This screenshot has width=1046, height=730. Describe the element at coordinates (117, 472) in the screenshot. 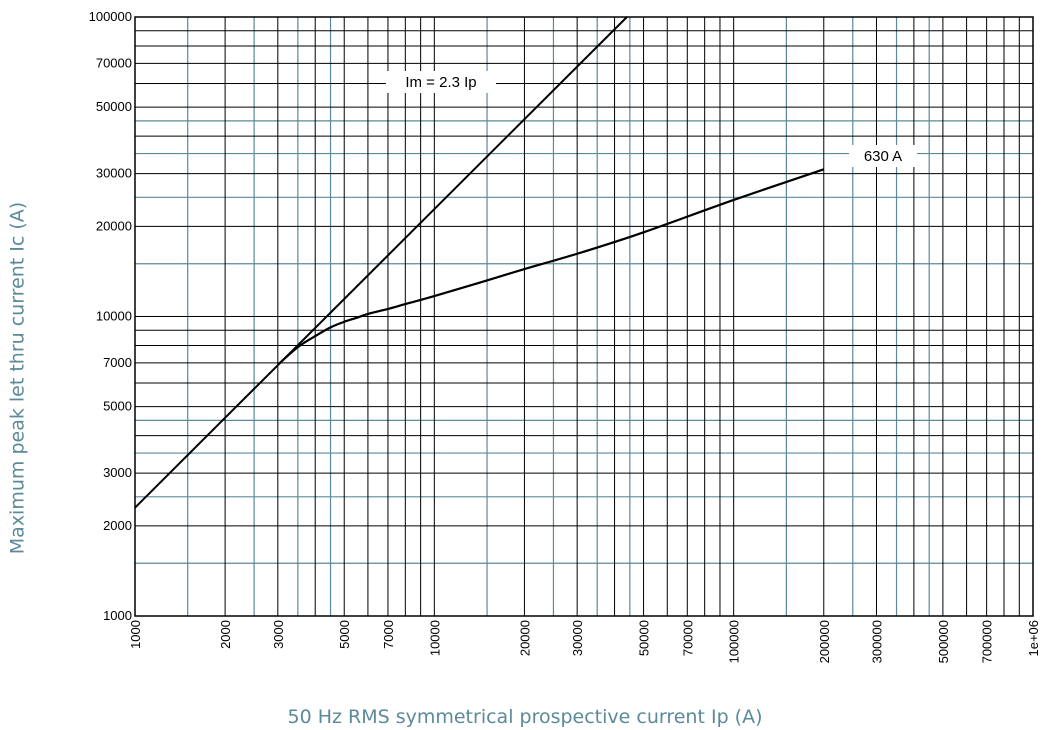

I see `y-tick-label: 3000` at that location.